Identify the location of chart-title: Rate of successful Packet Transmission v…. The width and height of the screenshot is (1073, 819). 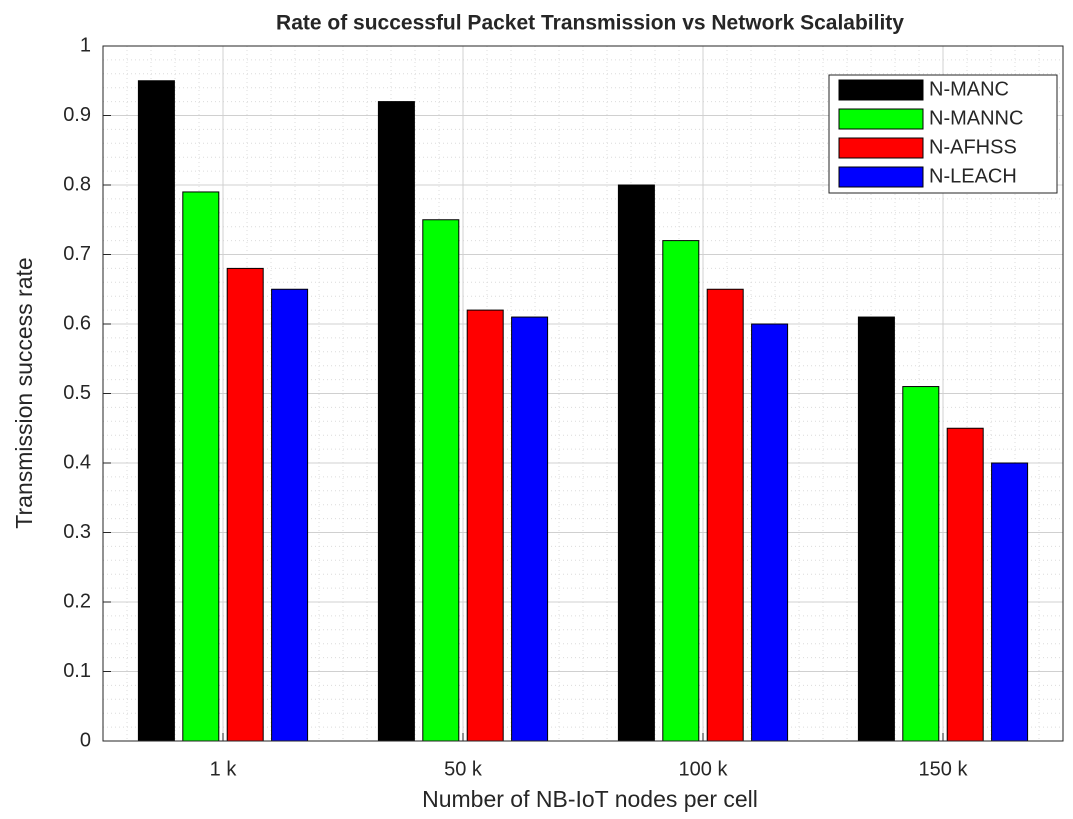
(590, 23).